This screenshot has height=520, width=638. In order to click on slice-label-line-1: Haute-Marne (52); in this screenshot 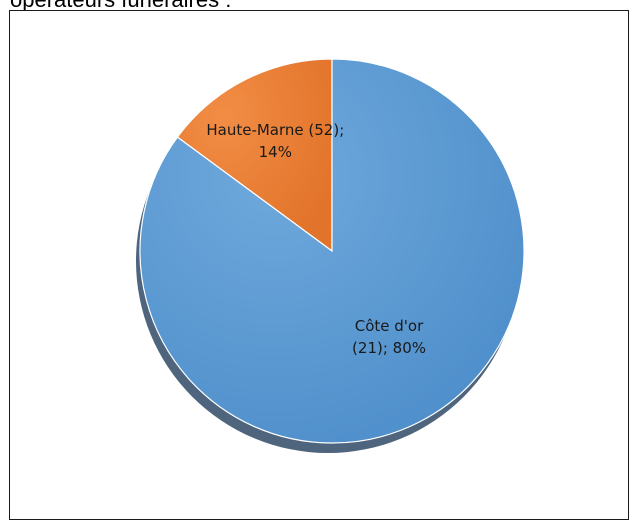, I will do `click(275, 130)`.